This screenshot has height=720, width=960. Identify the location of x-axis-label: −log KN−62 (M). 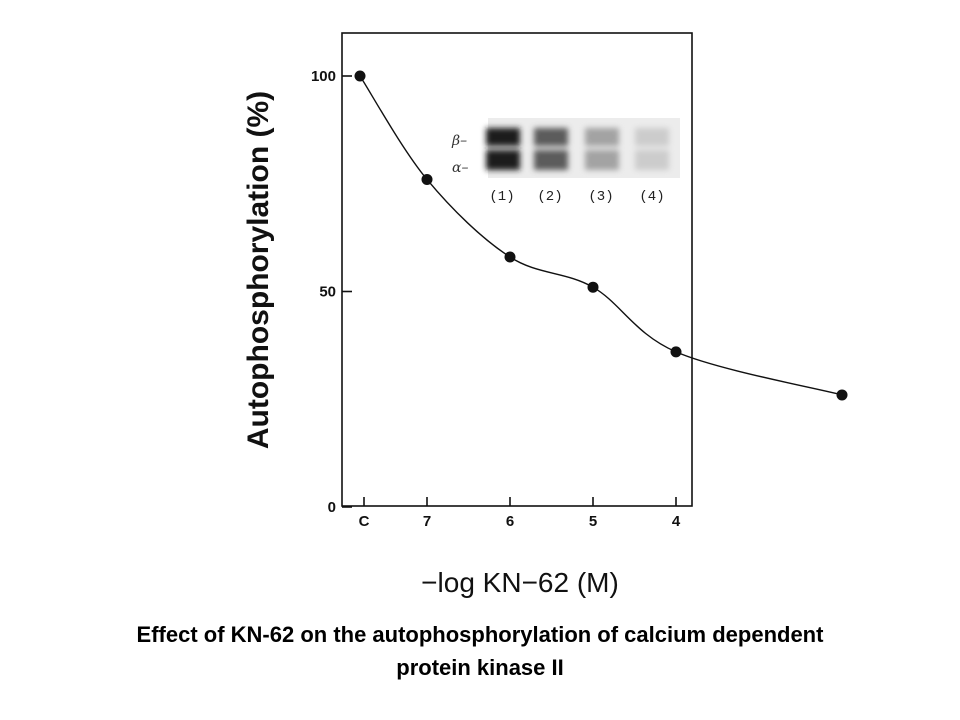
(520, 582).